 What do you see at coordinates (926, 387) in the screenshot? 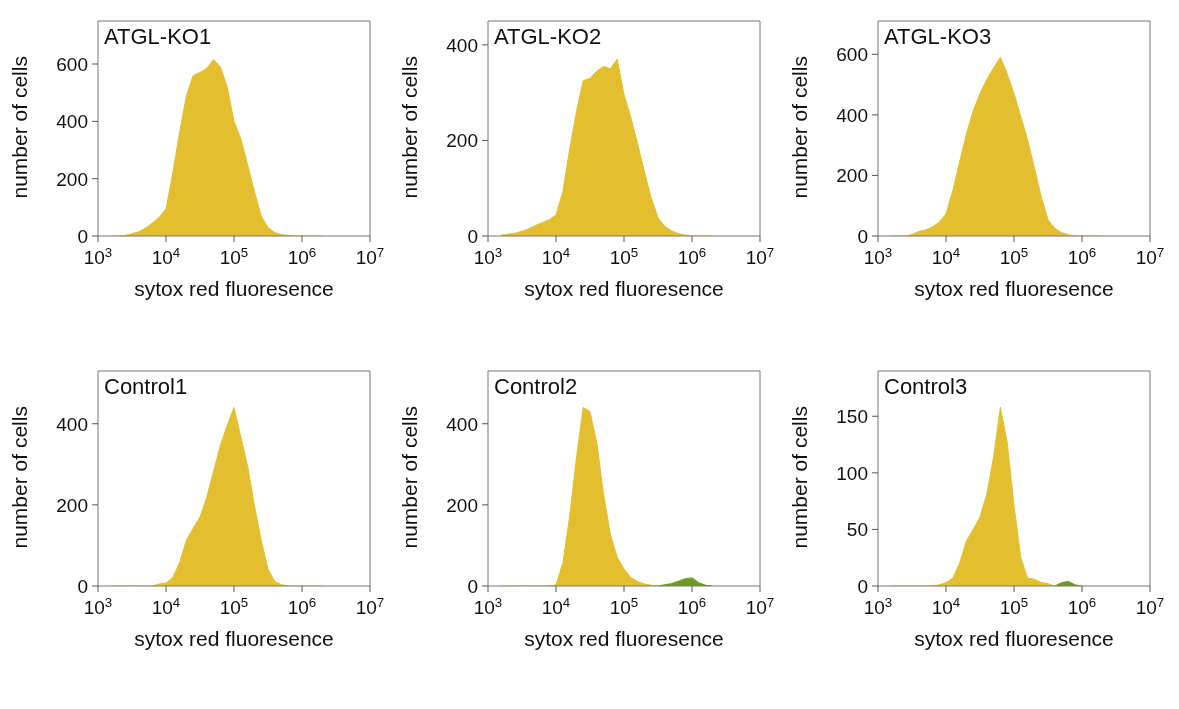
I see `chart-title: Control3` at bounding box center [926, 387].